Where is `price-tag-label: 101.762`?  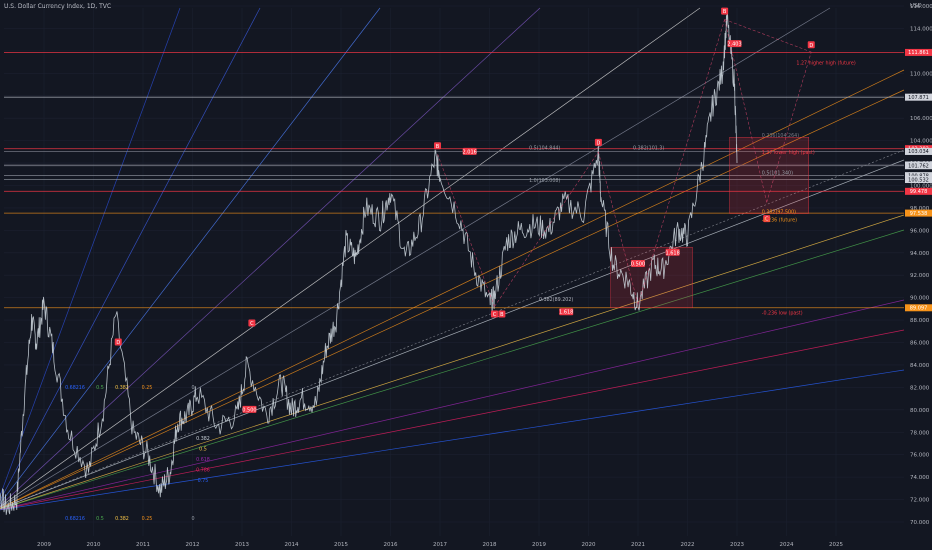
price-tag-label: 101.762 is located at coordinates (918, 167).